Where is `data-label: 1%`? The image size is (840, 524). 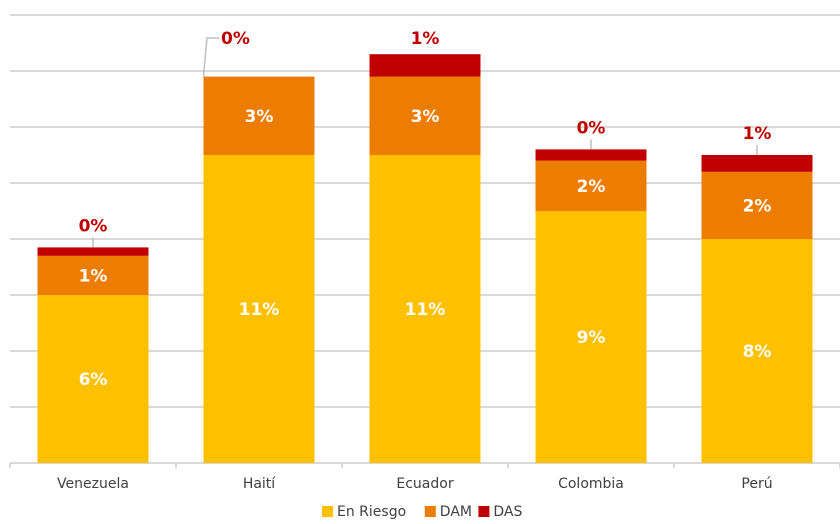
data-label: 1% is located at coordinates (93, 276).